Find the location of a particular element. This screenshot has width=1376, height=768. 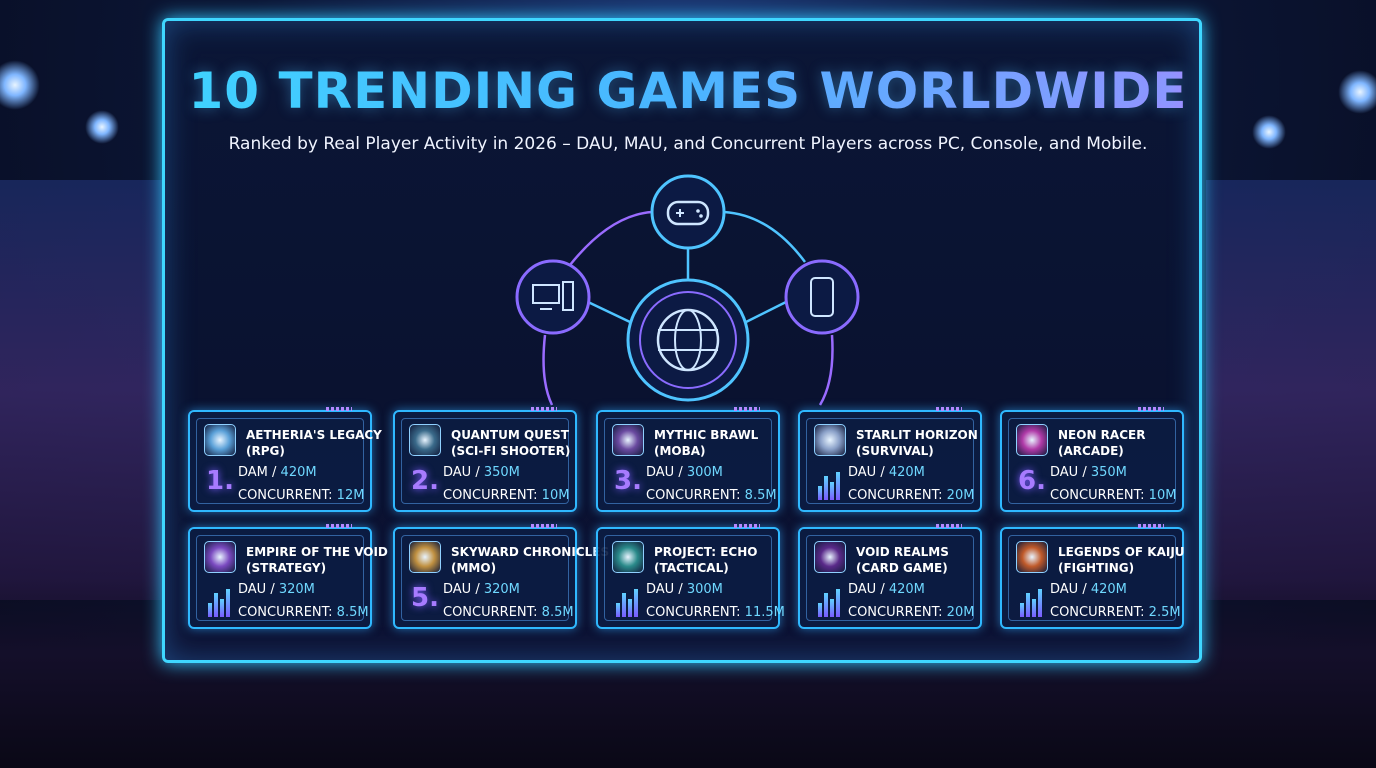

metric-label: DAM / is located at coordinates (257, 472).